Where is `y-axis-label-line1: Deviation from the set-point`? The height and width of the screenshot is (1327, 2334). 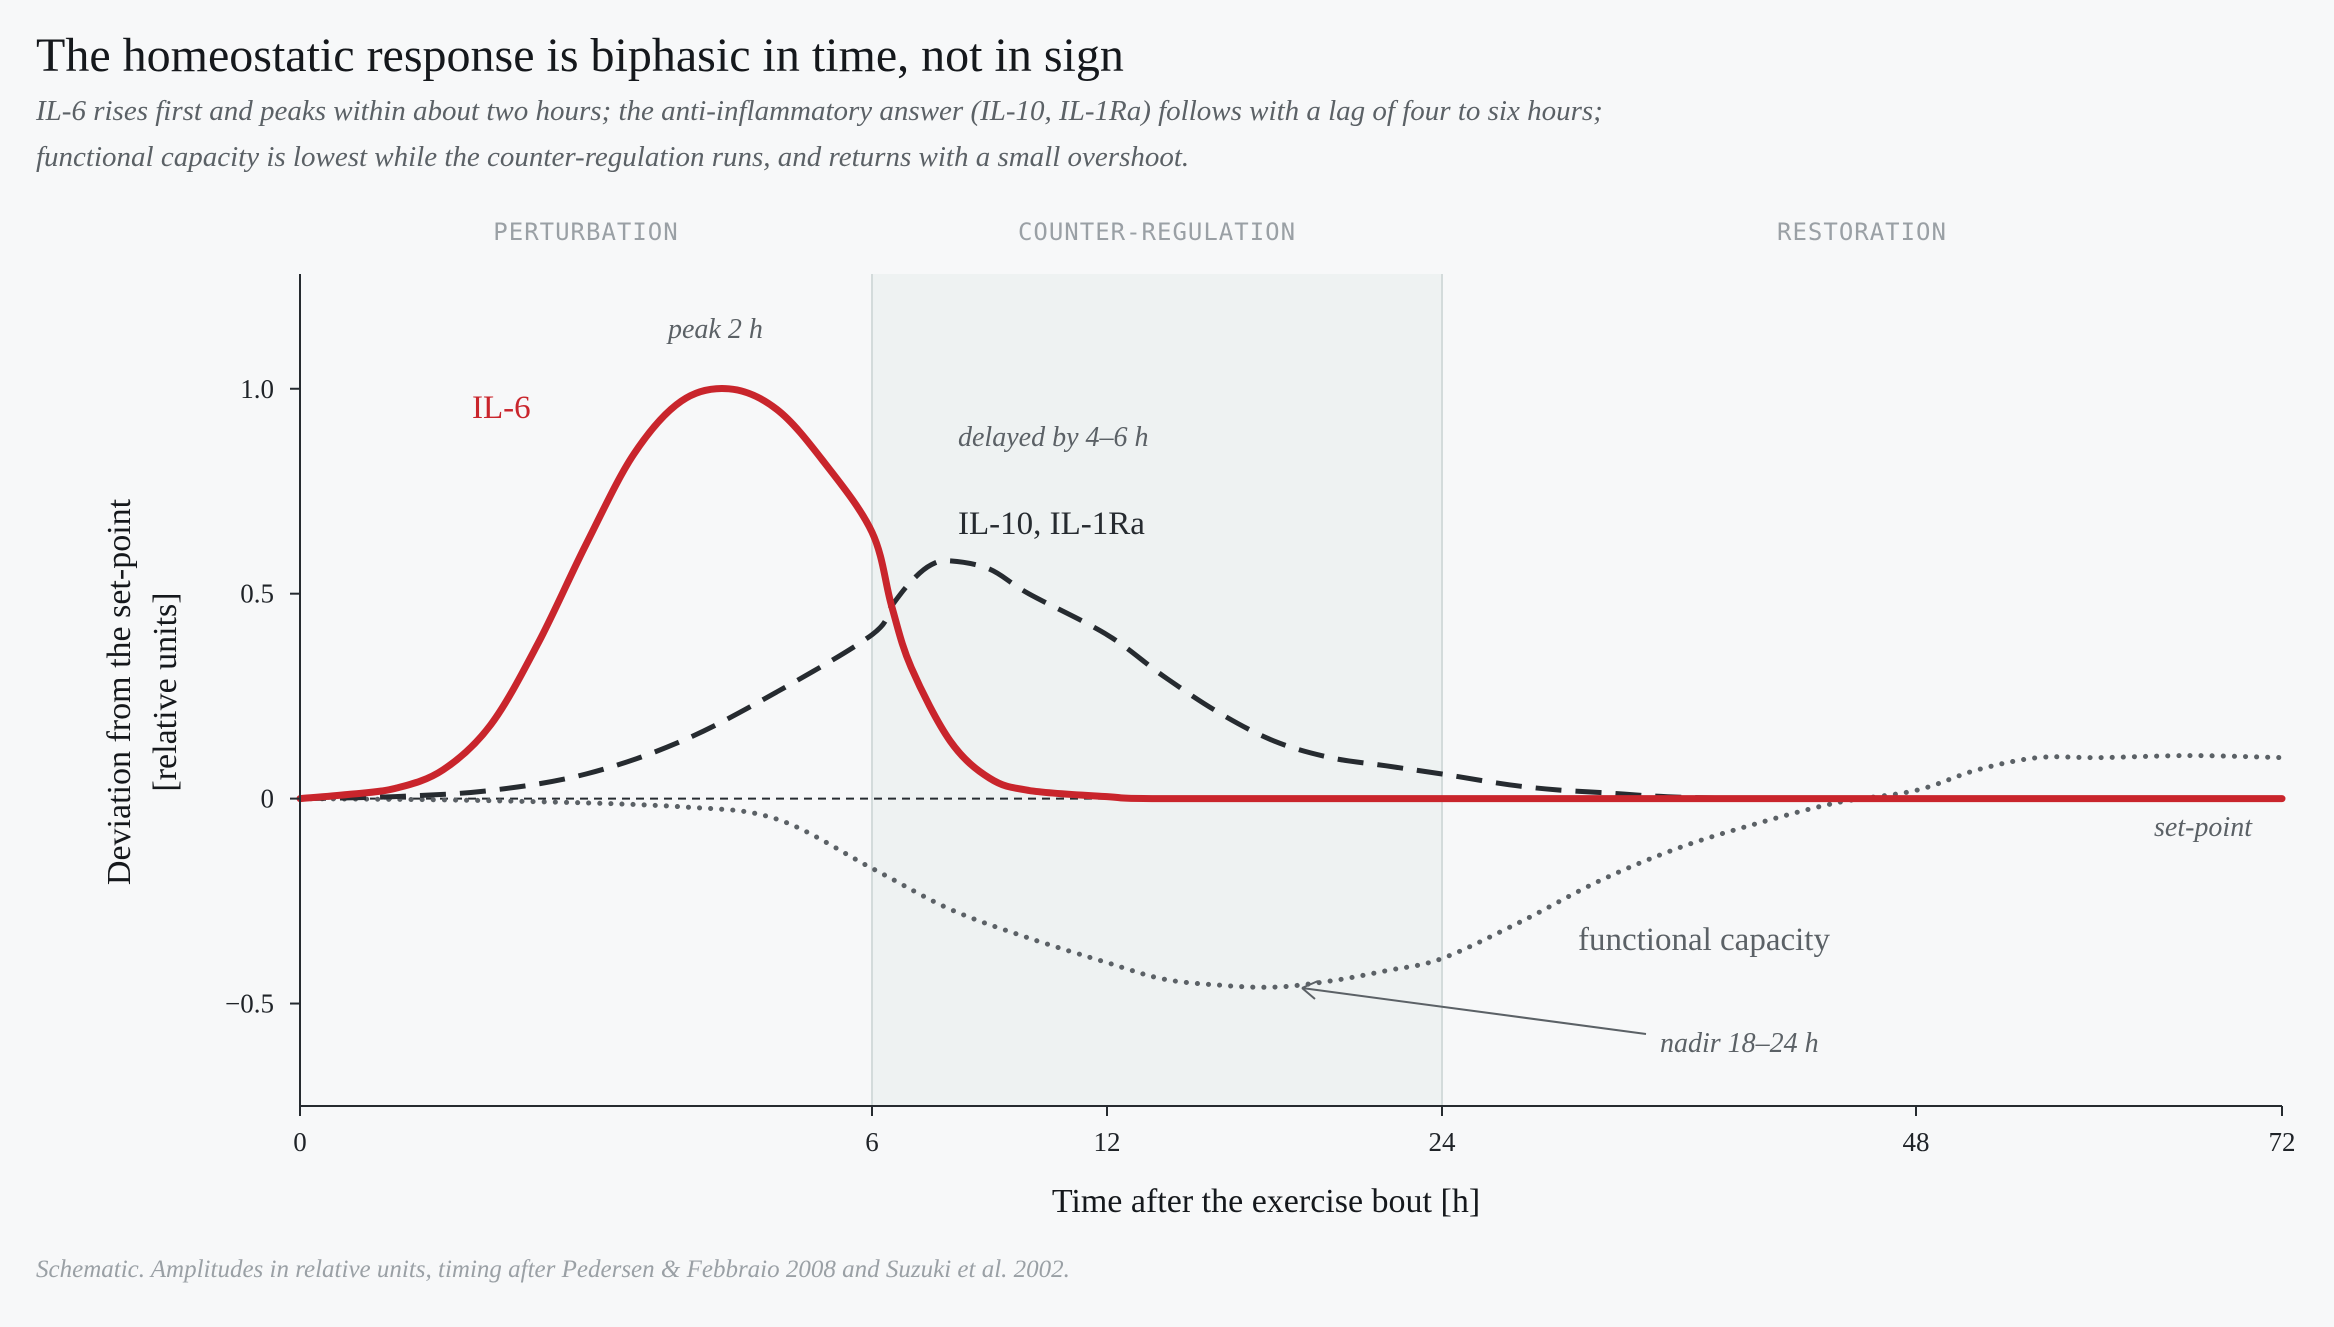 y-axis-label-line1: Deviation from the set-point is located at coordinates (119, 691).